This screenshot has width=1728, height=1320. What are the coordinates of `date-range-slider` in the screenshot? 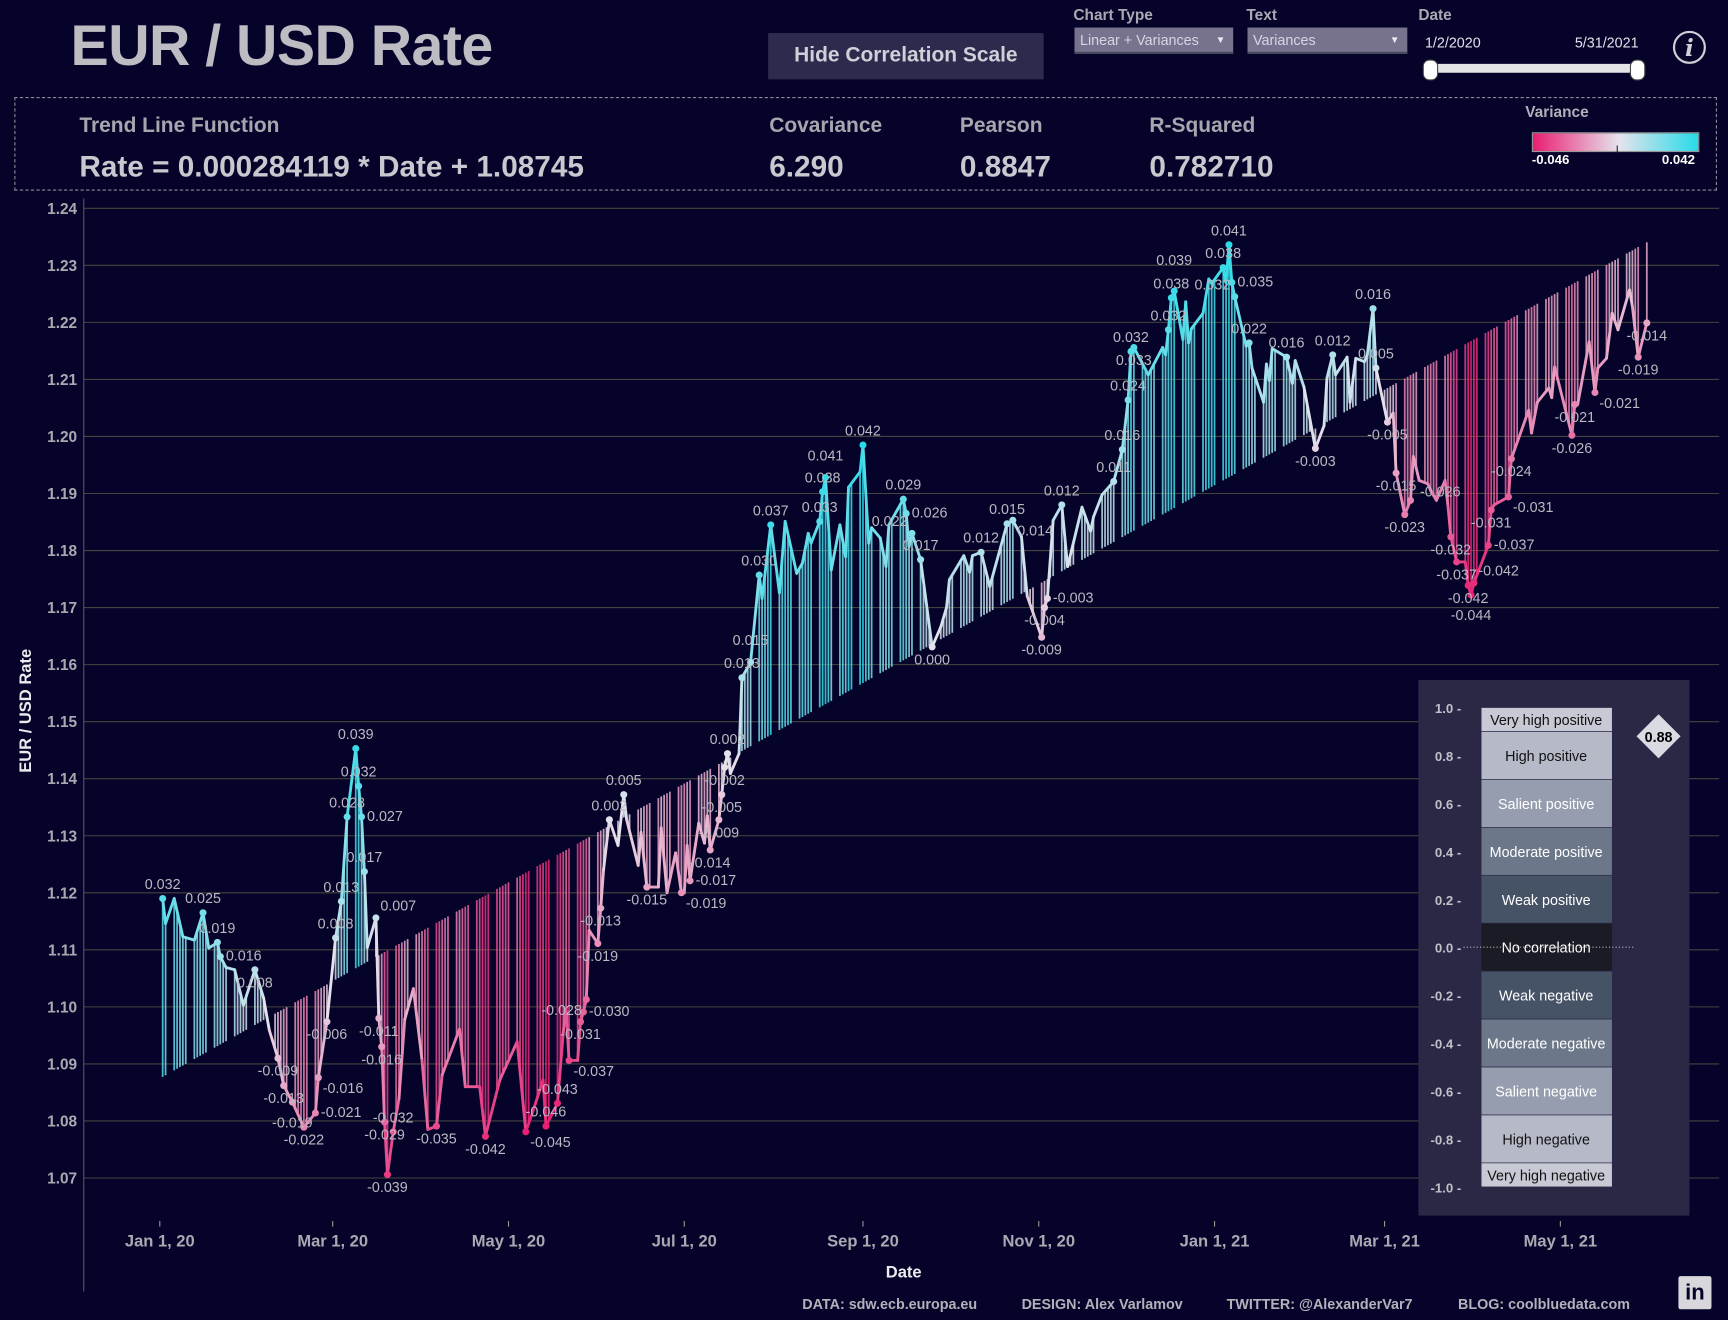 It's located at (1534, 68).